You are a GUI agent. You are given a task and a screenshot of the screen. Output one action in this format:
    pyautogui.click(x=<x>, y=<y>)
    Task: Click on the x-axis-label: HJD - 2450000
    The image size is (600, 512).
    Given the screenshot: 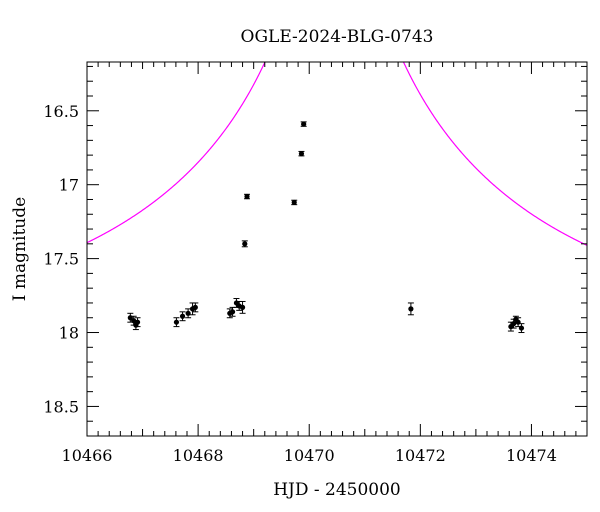 What is the action you would take?
    pyautogui.click(x=337, y=490)
    